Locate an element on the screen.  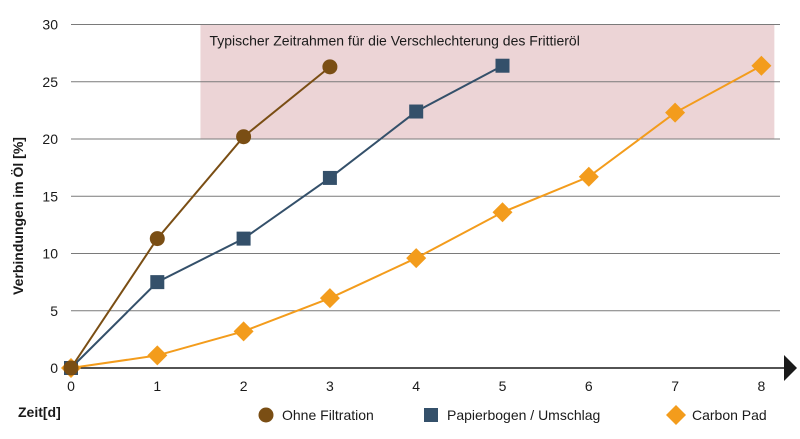
legend-item-carbon-pad: Carbon Pad is located at coordinates (716, 415).